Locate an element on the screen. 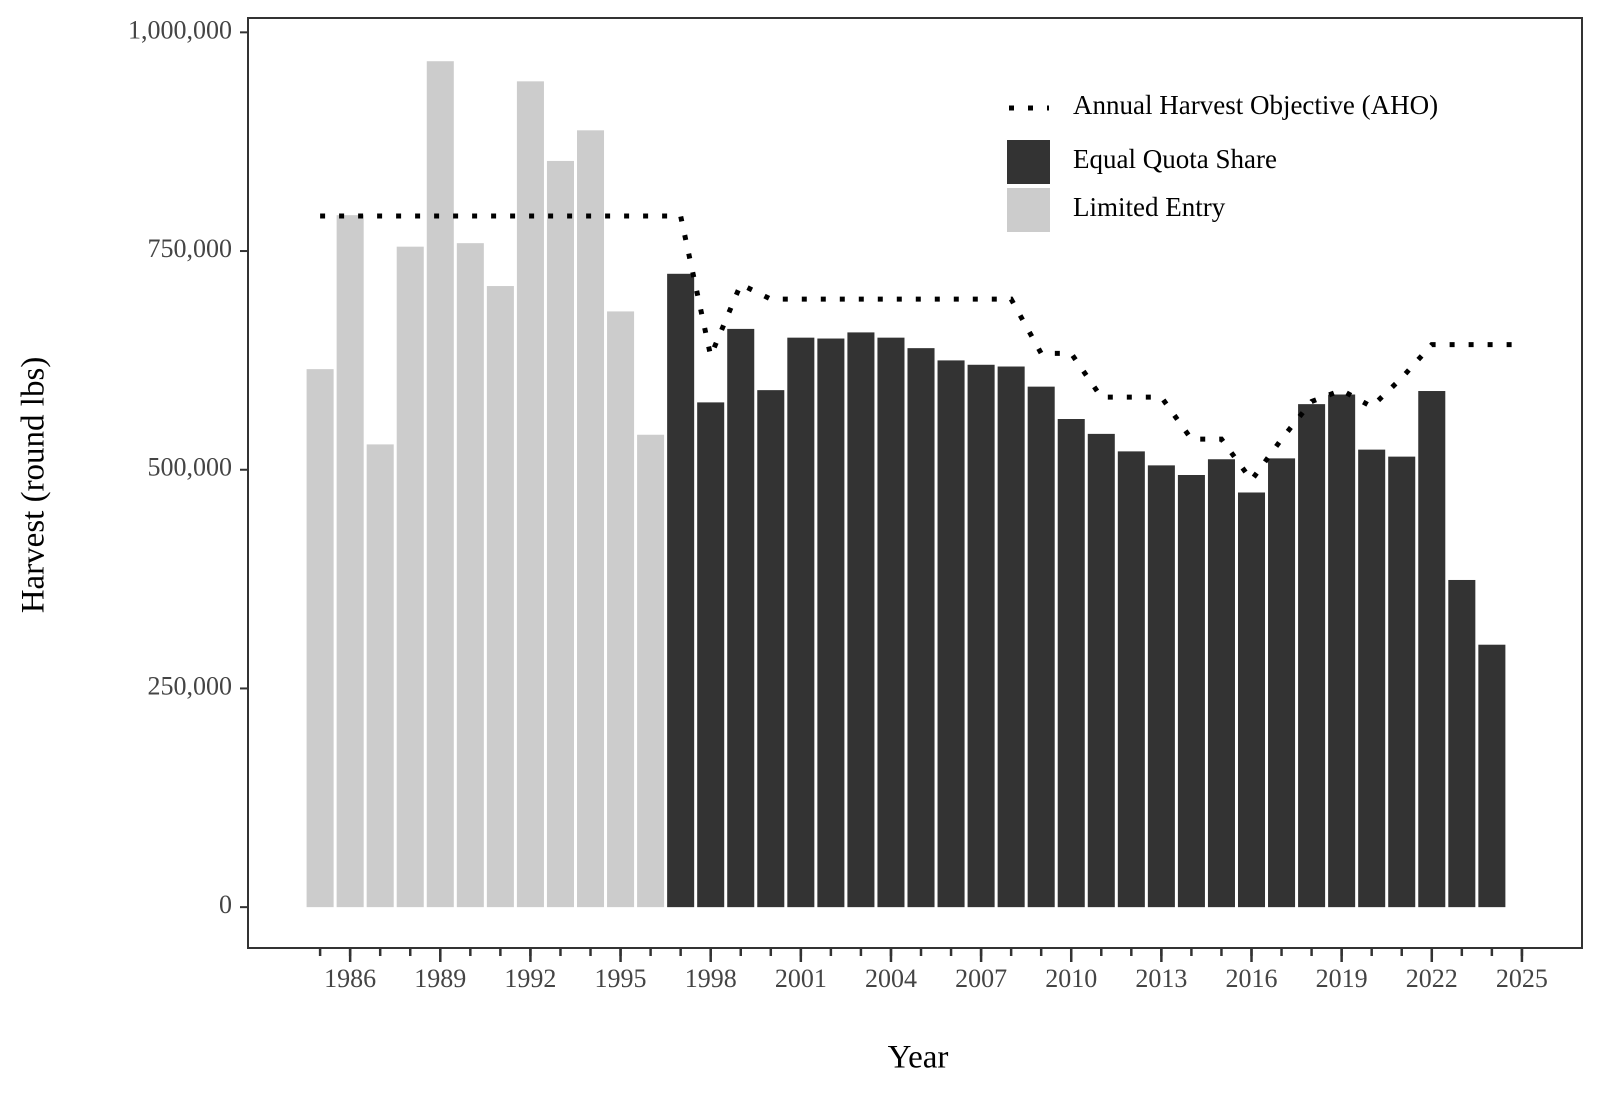 The height and width of the screenshot is (1100, 1600). x-tick-label: 2025 is located at coordinates (1522, 978).